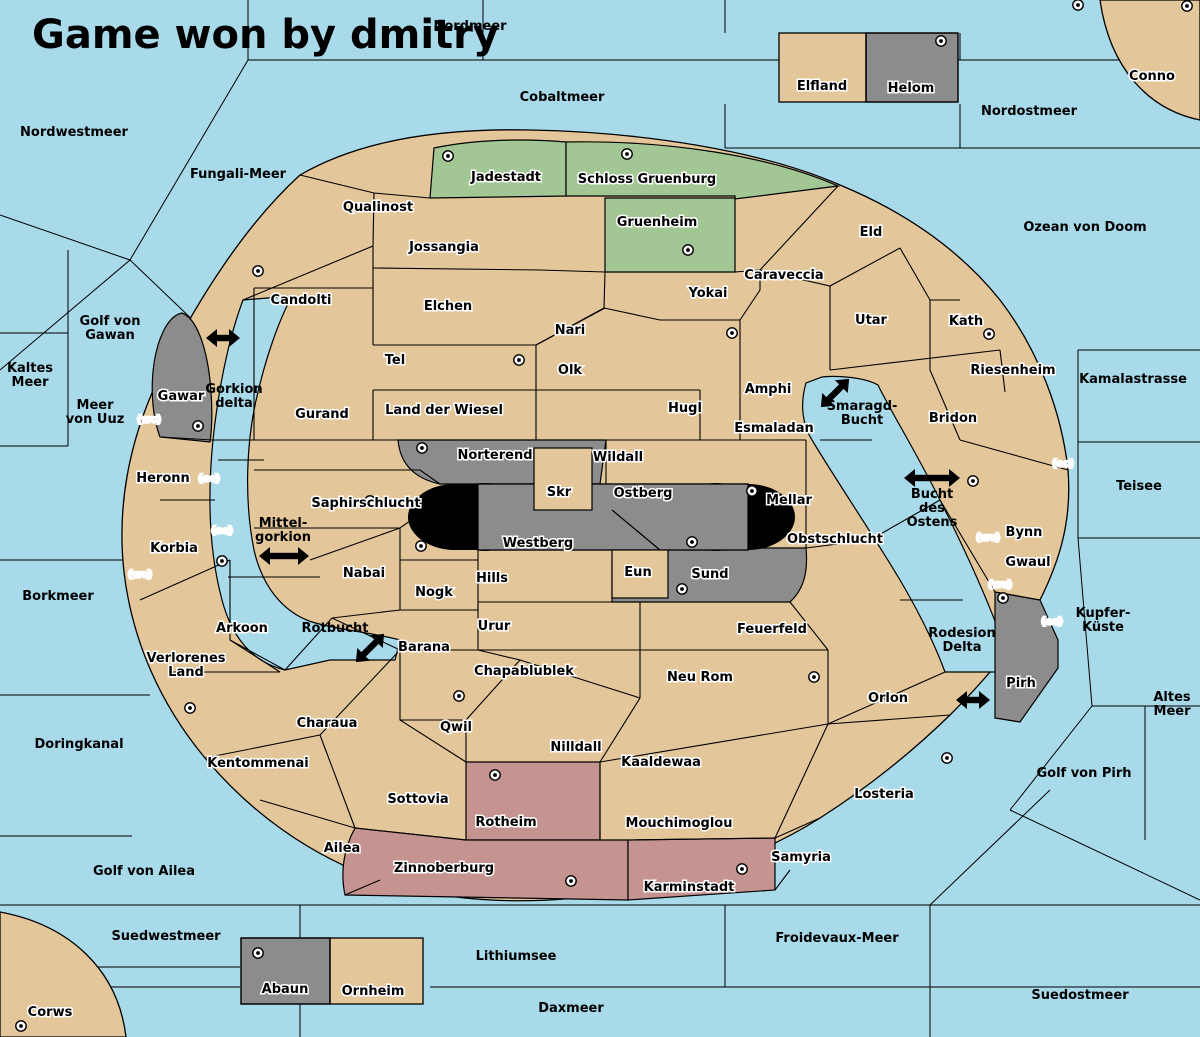  I want to click on prov-eun, so click(640, 574).